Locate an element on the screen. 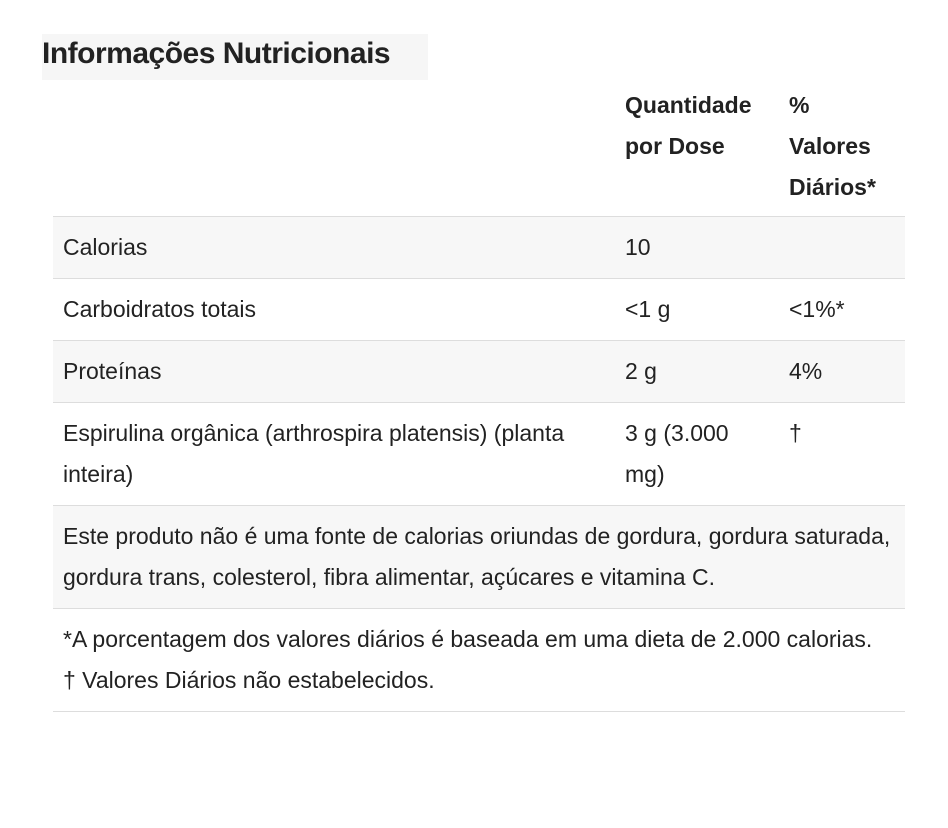 The image size is (948, 828). header-cell: Quantidade por Dose is located at coordinates (688, 125).